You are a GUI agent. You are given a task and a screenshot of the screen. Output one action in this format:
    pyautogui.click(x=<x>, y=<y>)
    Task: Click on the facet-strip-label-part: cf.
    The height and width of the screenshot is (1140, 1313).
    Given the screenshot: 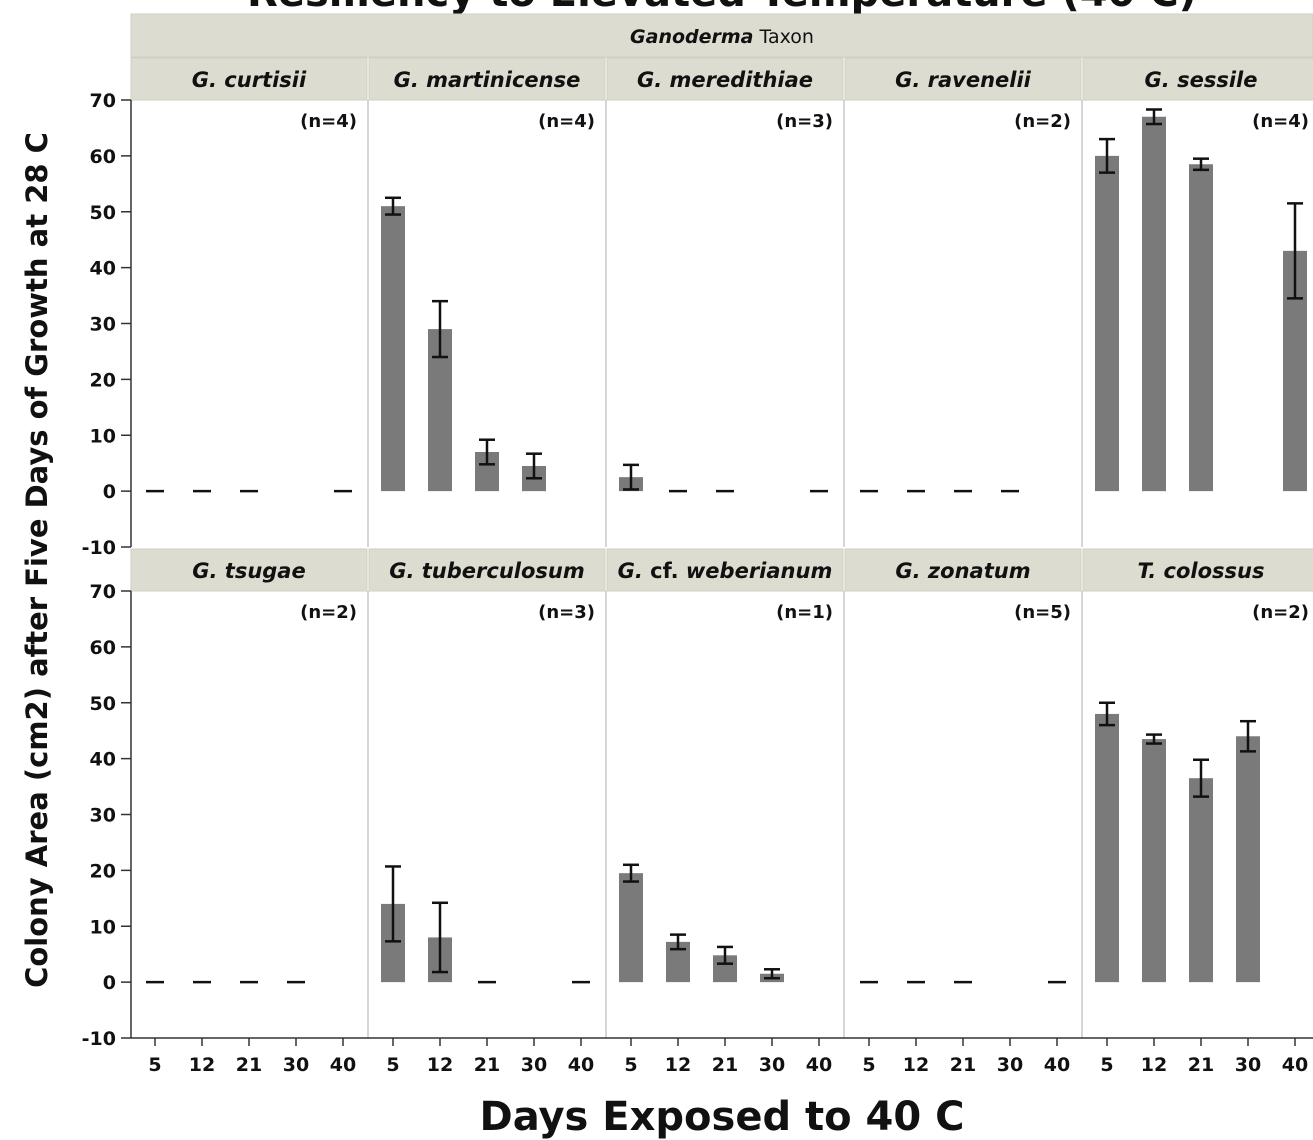 What is the action you would take?
    pyautogui.click(x=664, y=571)
    